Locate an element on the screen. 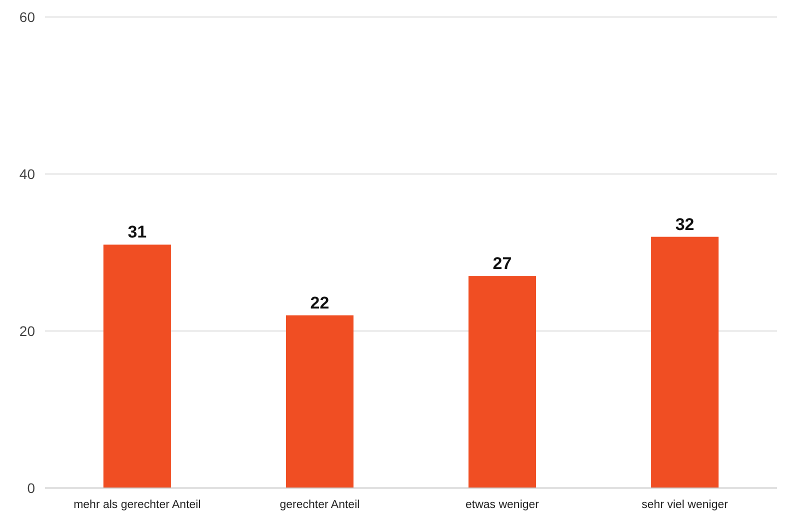 The height and width of the screenshot is (521, 785). x-tick-label: gerechter Anteil is located at coordinates (320, 505).